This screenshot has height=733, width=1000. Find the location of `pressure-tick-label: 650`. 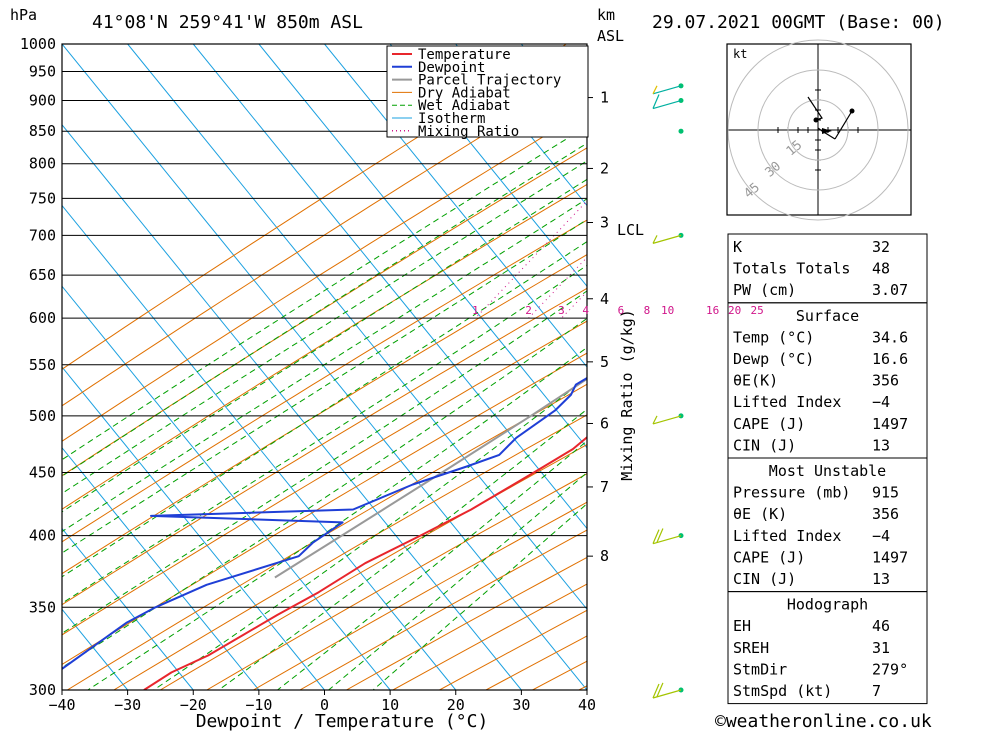

pressure-tick-label: 650 is located at coordinates (42, 275).